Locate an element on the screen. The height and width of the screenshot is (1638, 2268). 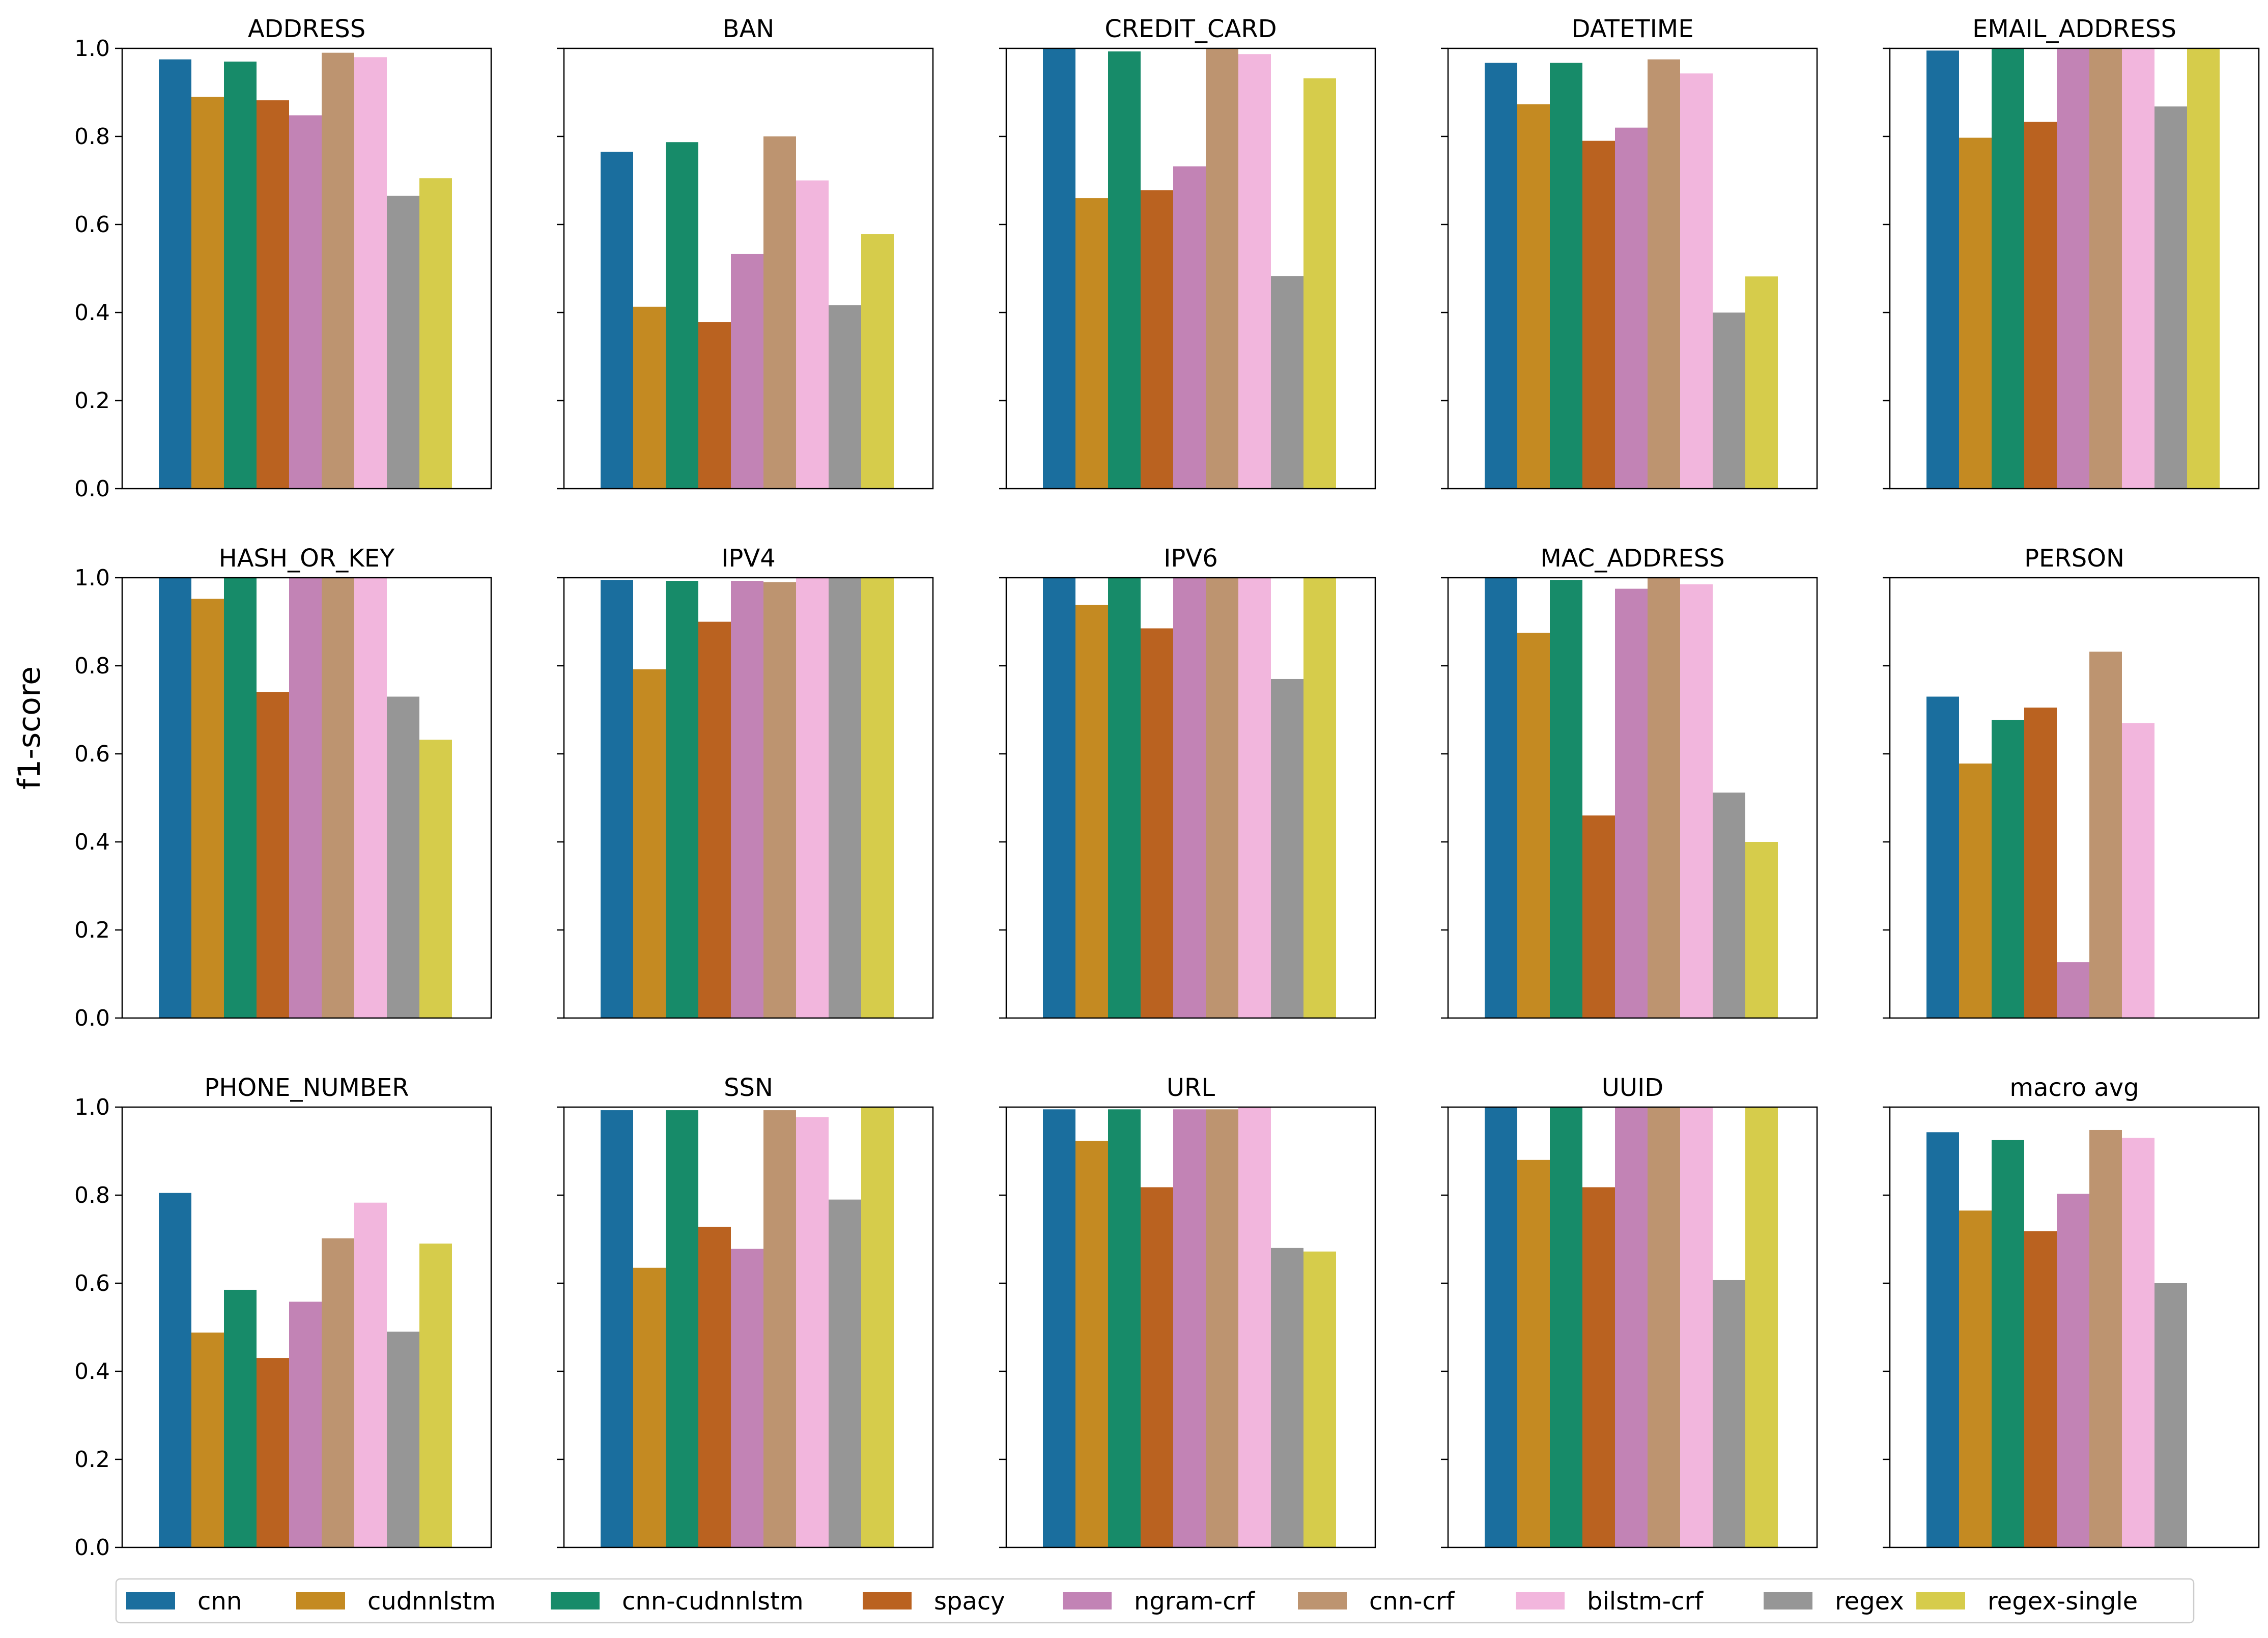
subplot-uuid: UUID is located at coordinates (1629, 1311).